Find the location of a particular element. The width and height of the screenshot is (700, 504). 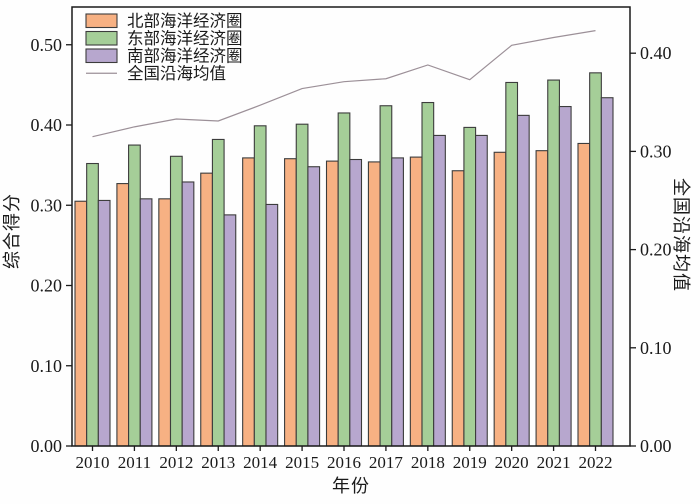

bar-北部海洋经济圈-2010 is located at coordinates (81, 323).